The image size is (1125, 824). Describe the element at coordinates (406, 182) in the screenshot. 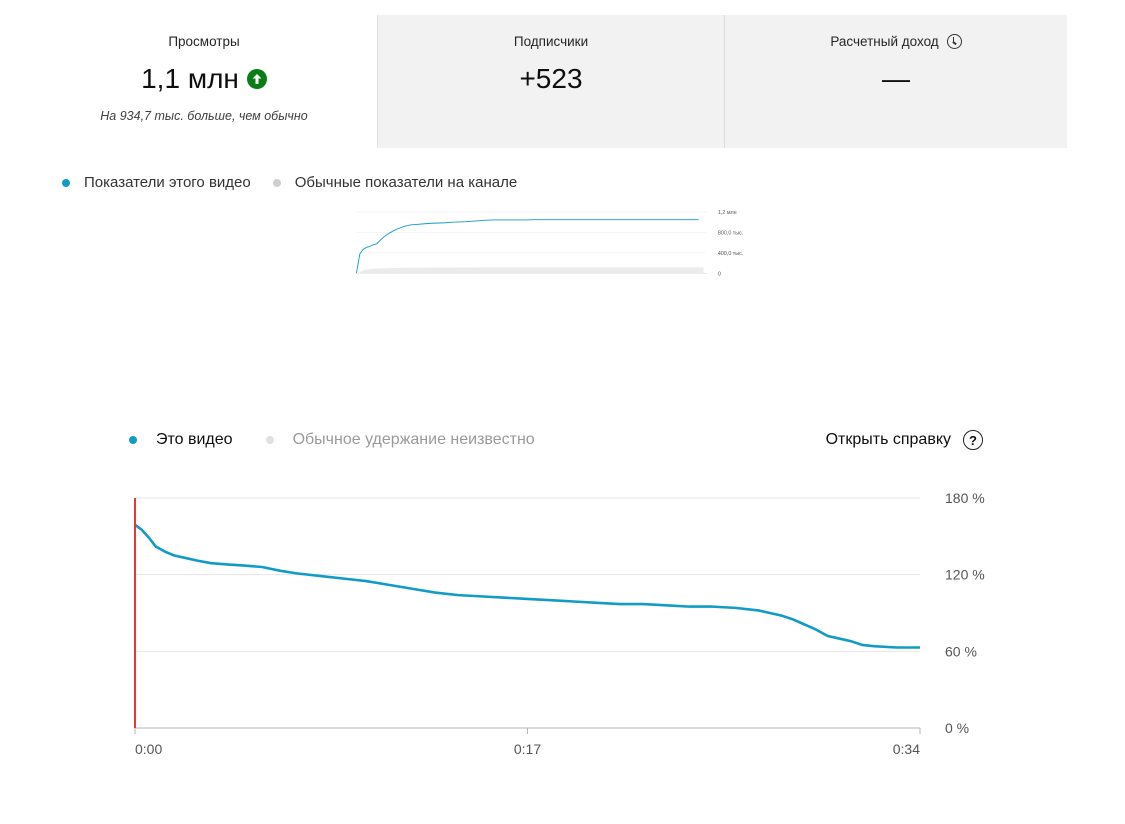

I see `legend-typical: Обычные показатели на канале` at that location.